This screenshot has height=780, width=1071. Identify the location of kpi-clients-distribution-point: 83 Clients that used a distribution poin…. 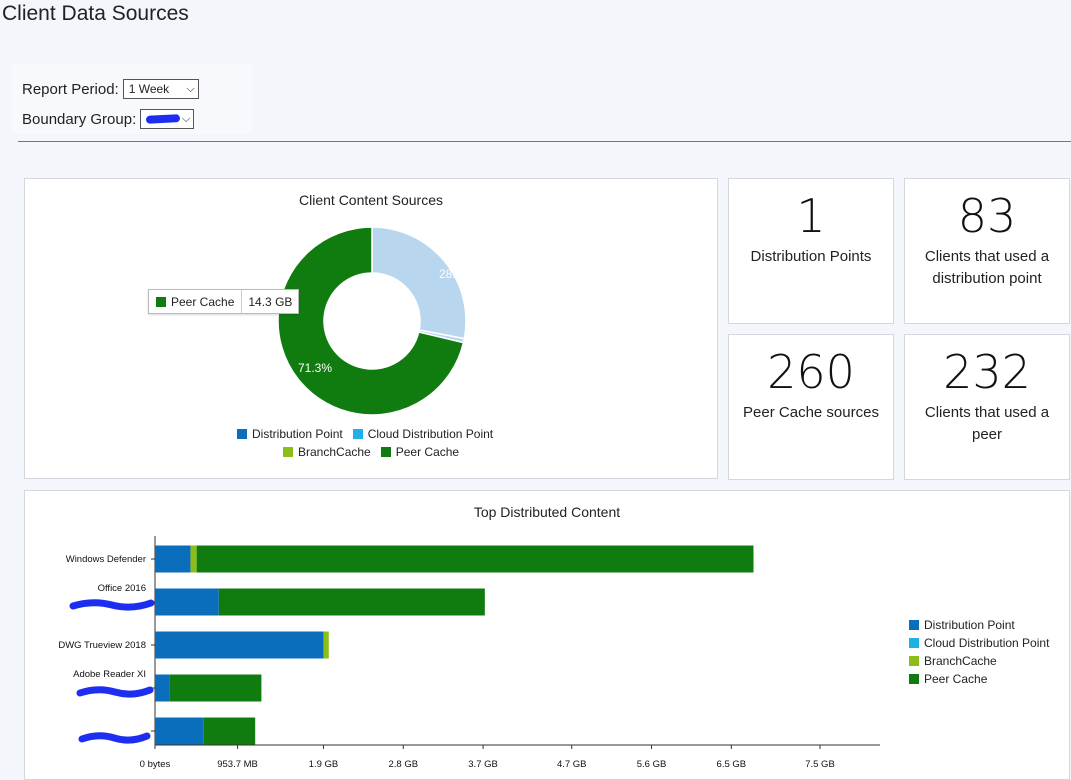
(987, 251).